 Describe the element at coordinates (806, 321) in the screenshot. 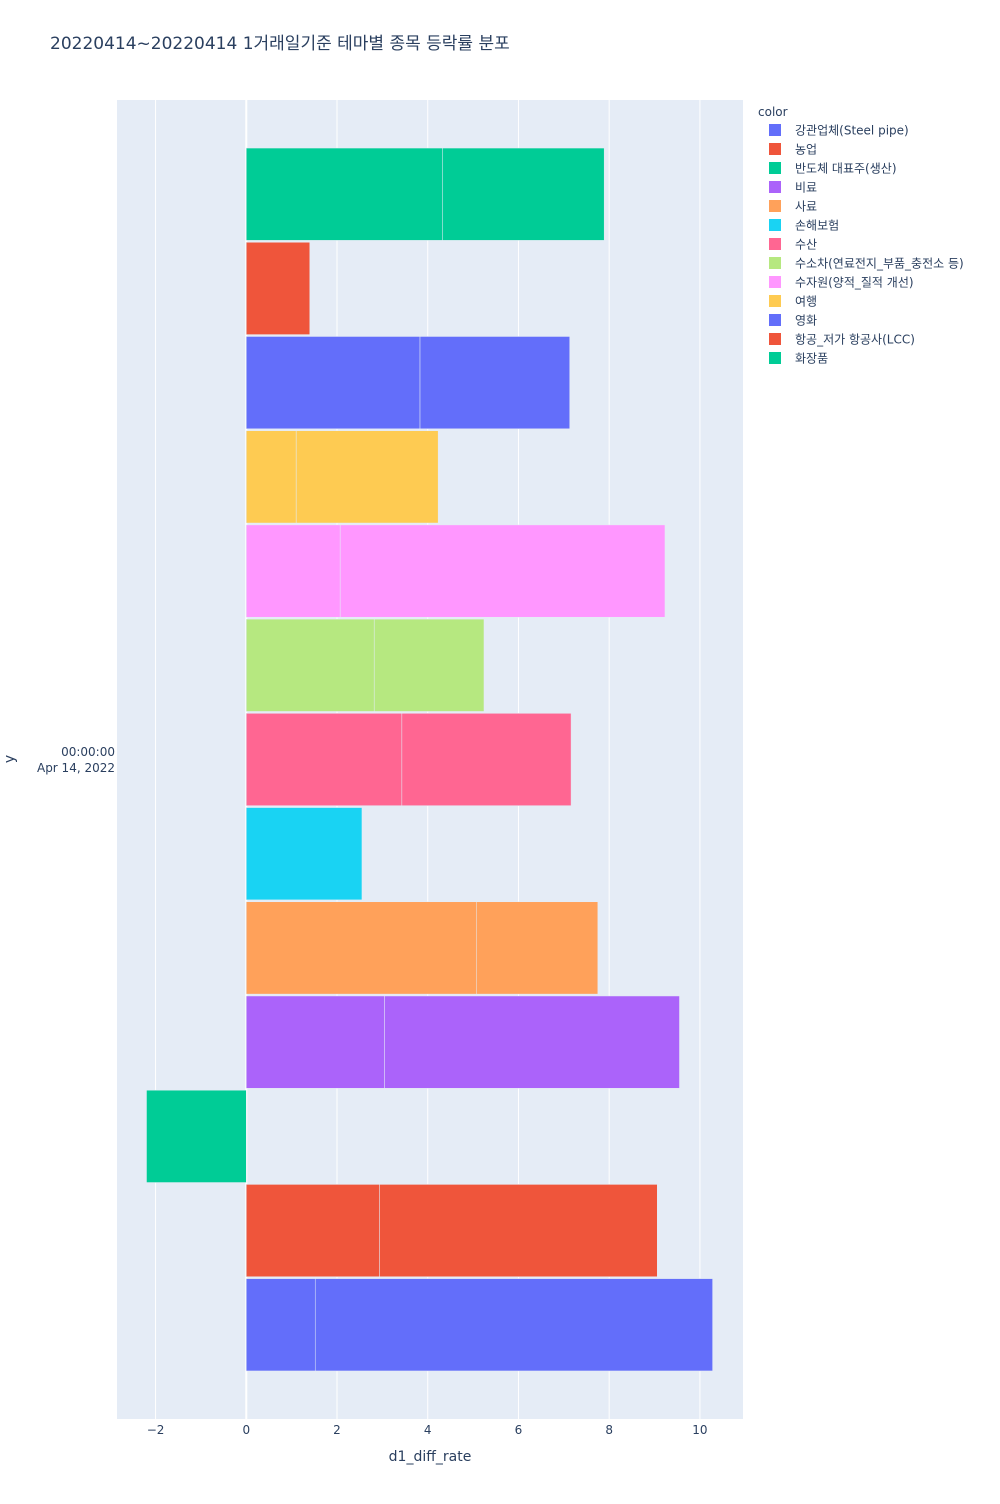

I see `legend-item-label: 영화` at that location.